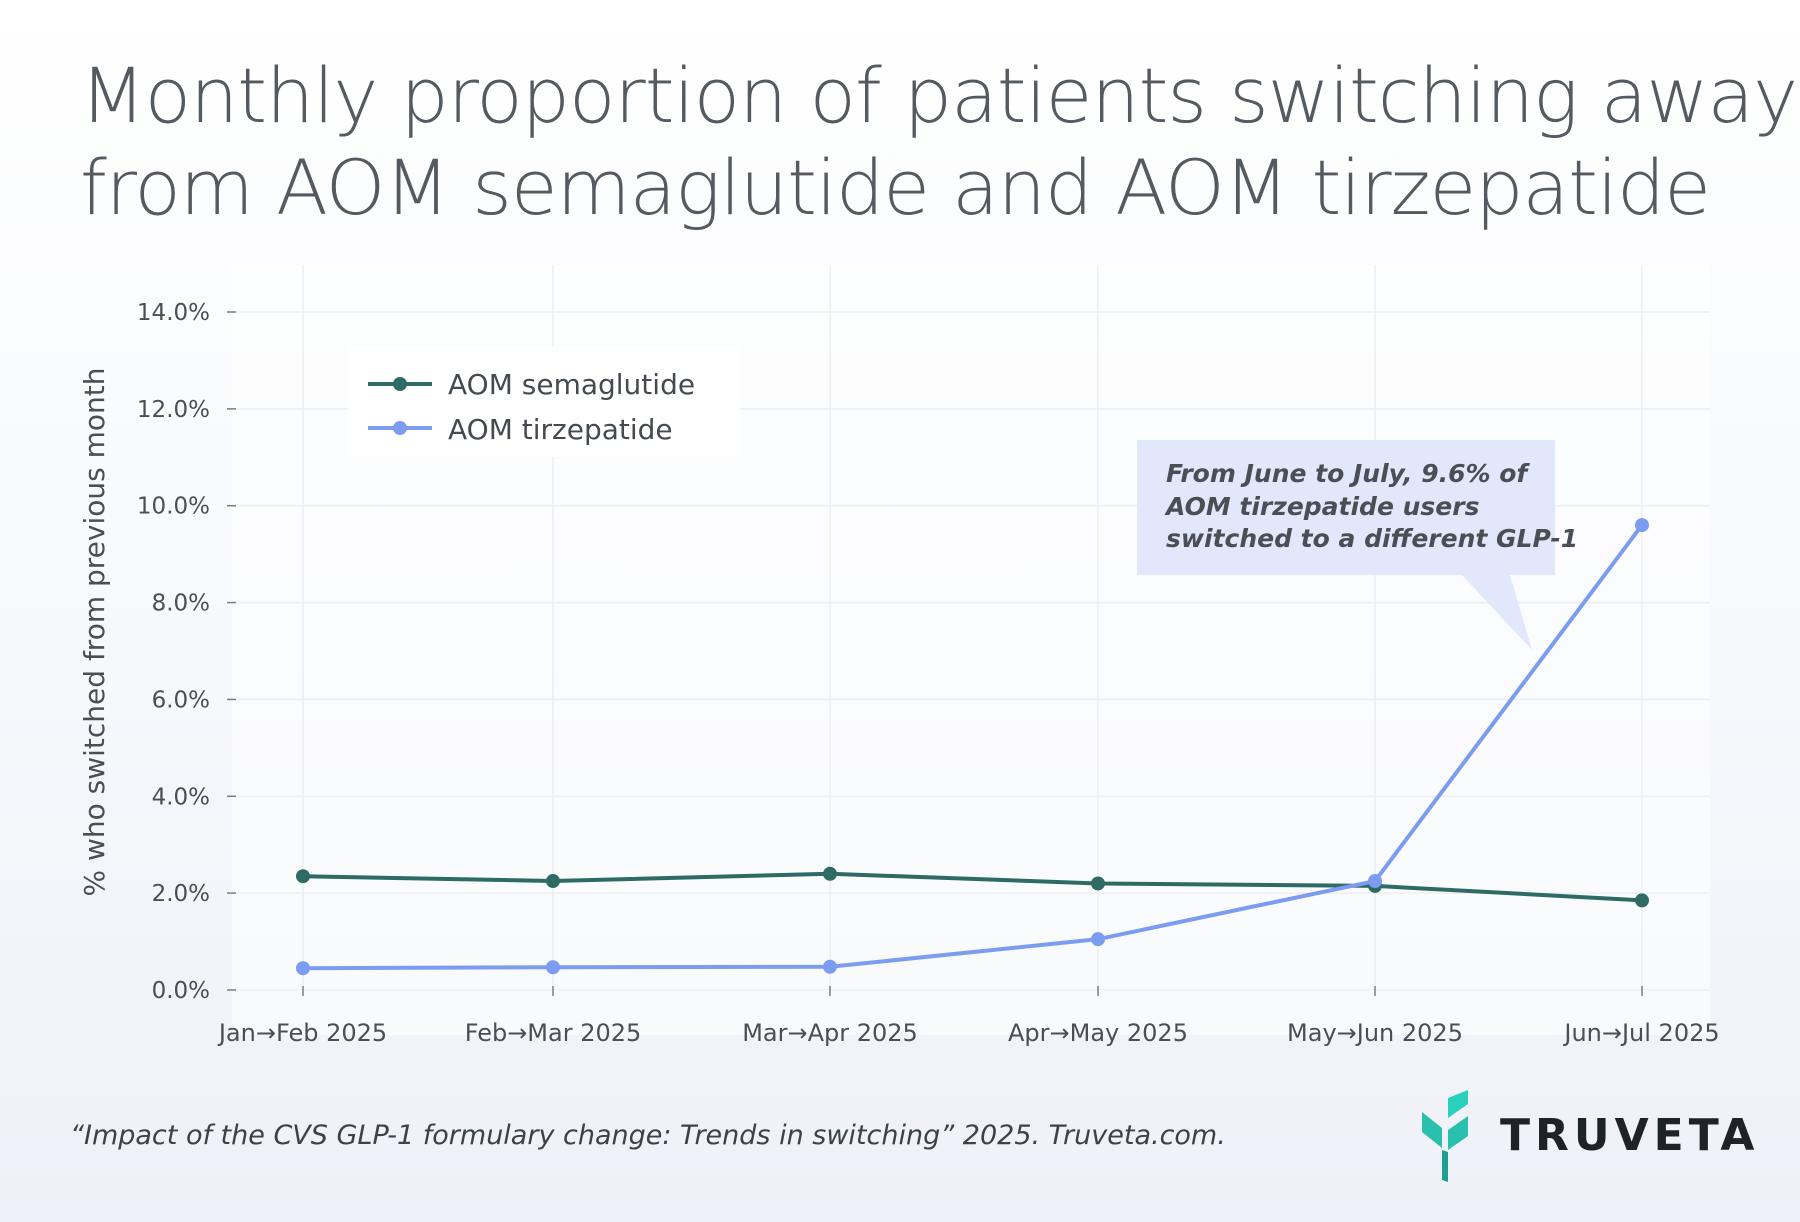  Describe the element at coordinates (302, 1033) in the screenshot. I see `x-tick-label: Jan→Feb 2025` at that location.